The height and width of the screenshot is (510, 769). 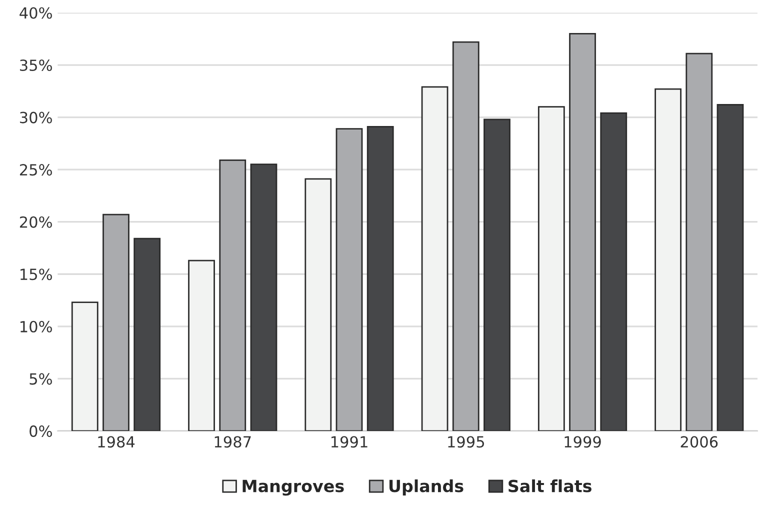 I want to click on legend-label: Salt flats, so click(x=550, y=485).